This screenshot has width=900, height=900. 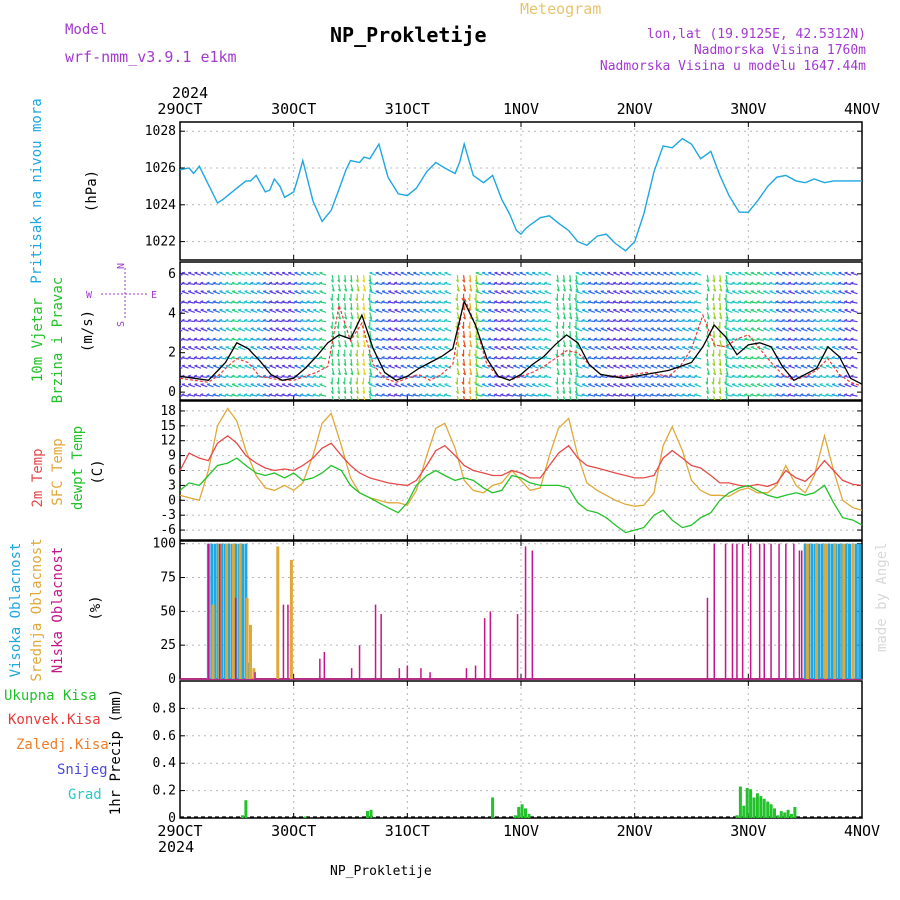 I want to click on sfc-ylabel: SFC Temp, so click(x=58, y=471).